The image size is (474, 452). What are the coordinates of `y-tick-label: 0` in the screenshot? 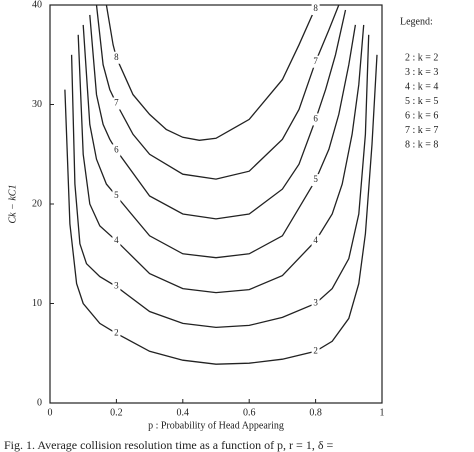 It's located at (39, 402).